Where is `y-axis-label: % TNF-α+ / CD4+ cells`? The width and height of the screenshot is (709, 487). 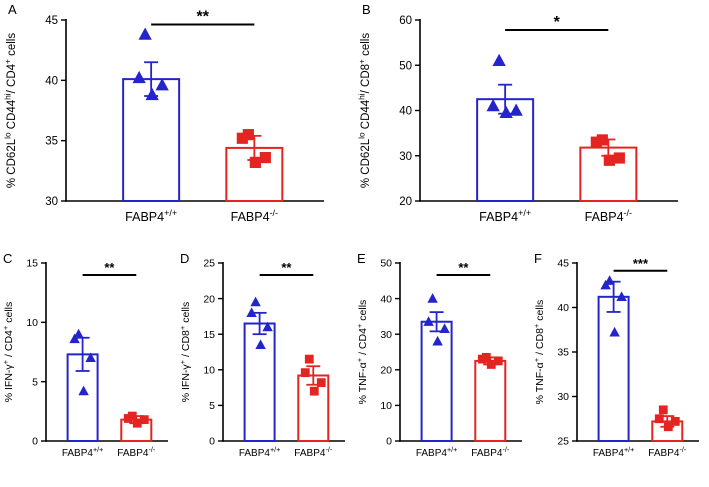
y-axis-label: % TNF-α+ / CD4+ cells is located at coordinates (362, 352).